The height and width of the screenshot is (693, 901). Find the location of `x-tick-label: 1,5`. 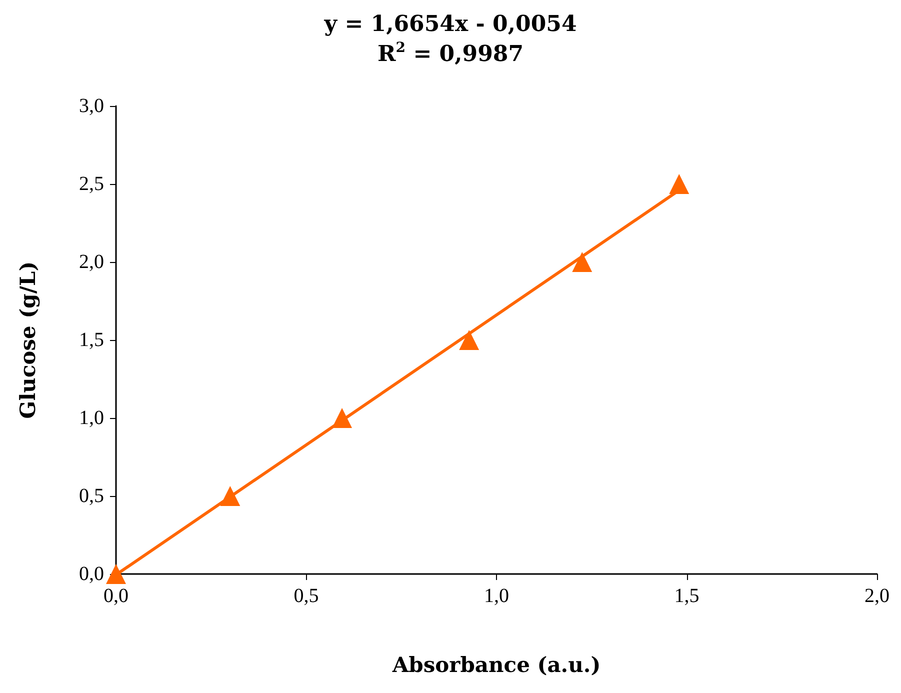

x-tick-label: 1,5 is located at coordinates (687, 596).